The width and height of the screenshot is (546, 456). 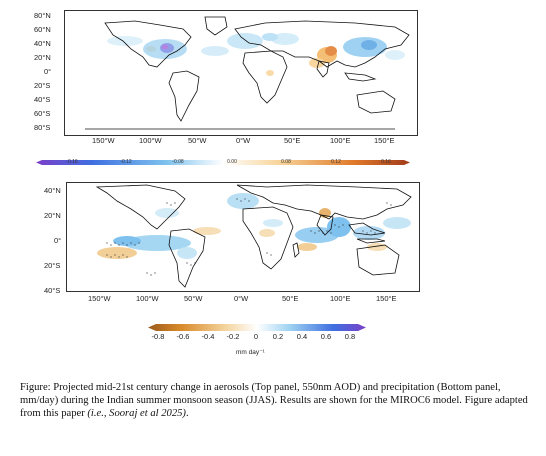 What do you see at coordinates (386, 298) in the screenshot?
I see `bottom-lon-label: 150°E` at bounding box center [386, 298].